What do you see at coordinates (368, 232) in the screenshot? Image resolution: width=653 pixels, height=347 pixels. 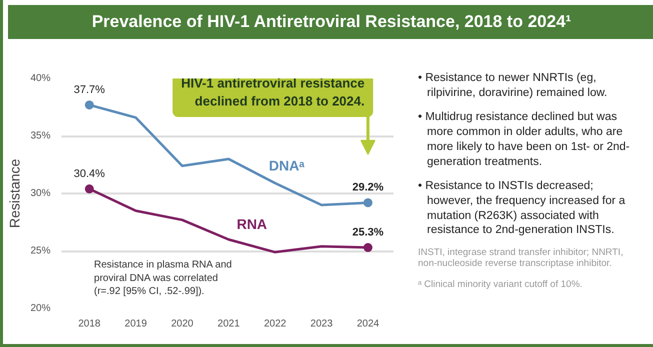 I see `data-label: 25.3%` at bounding box center [368, 232].